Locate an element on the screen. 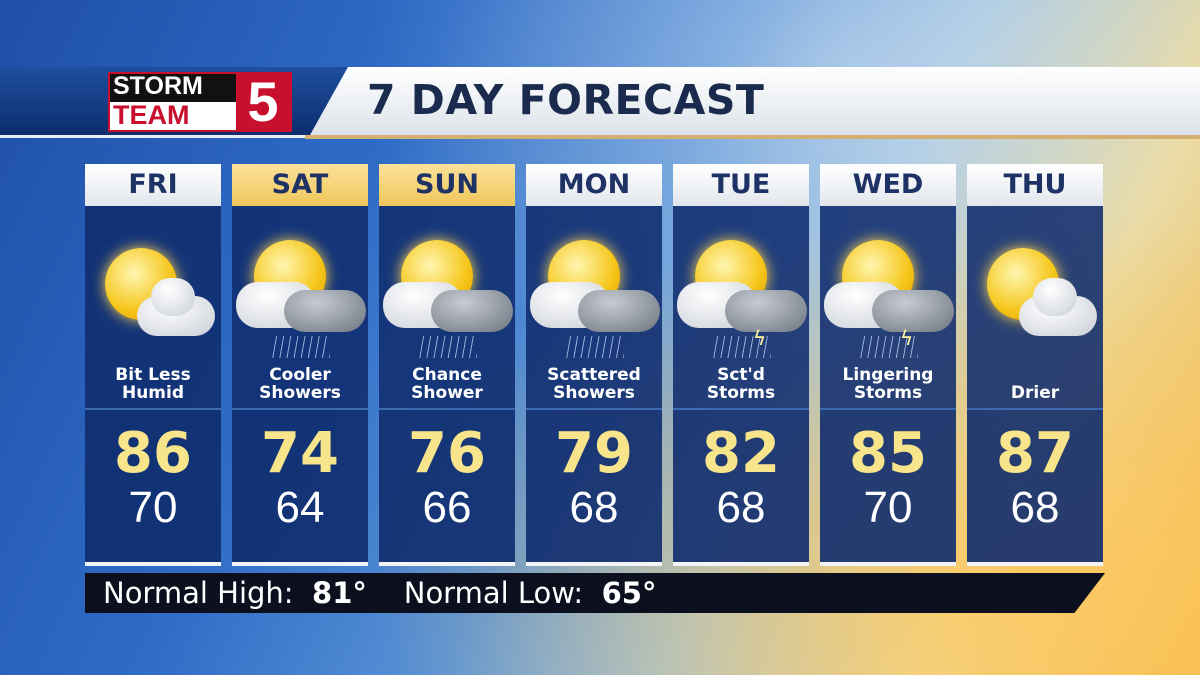  temperature-panel: 79 68 is located at coordinates (594, 488).